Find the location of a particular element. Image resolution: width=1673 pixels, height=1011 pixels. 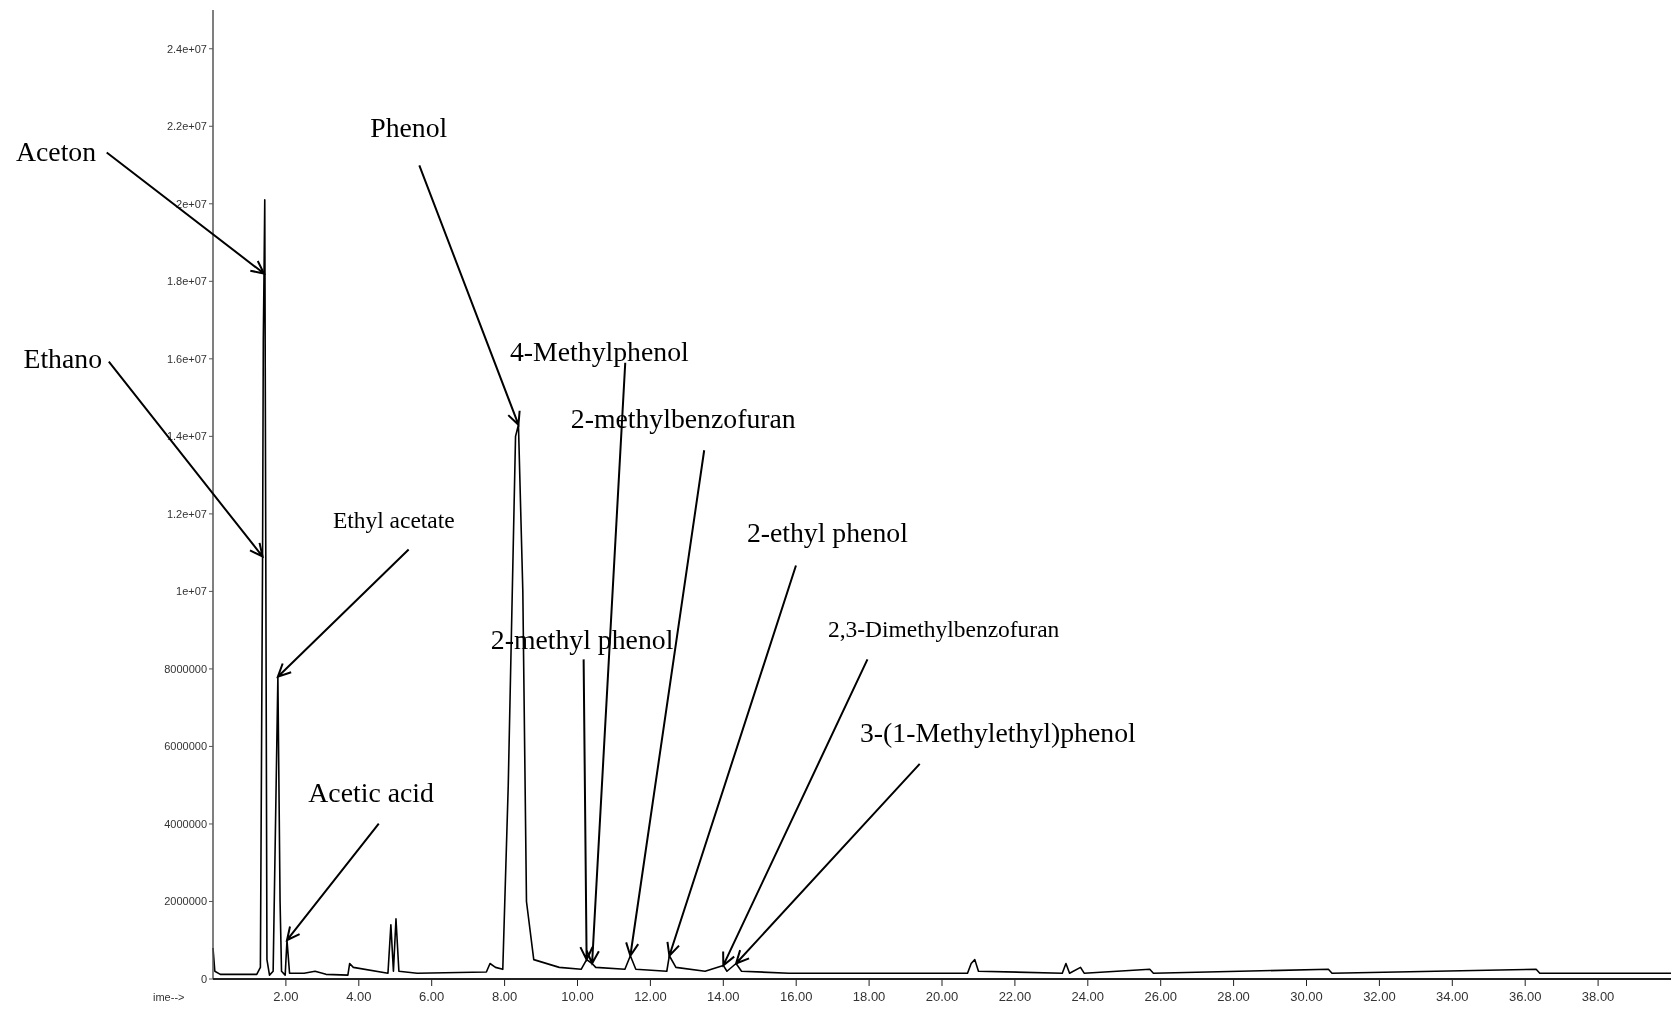

x-tick-label: 14.00 is located at coordinates (723, 996).